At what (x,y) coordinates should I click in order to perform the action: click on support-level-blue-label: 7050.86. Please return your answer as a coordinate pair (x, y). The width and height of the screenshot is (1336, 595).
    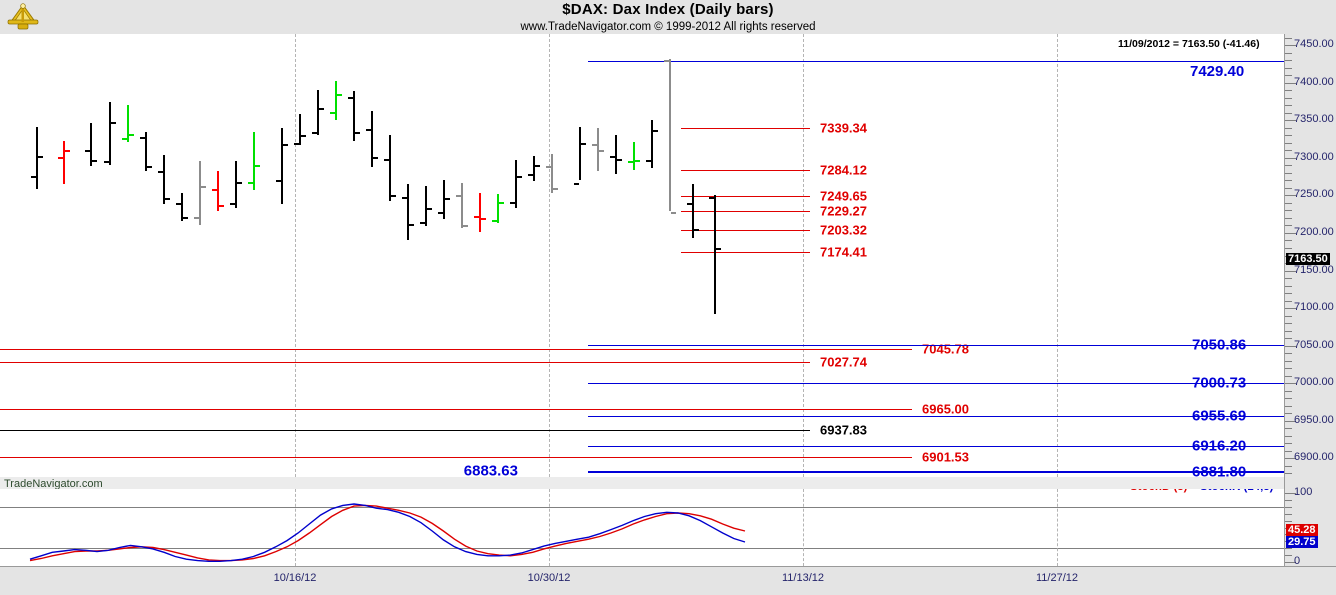
    Looking at the image, I should click on (1219, 345).